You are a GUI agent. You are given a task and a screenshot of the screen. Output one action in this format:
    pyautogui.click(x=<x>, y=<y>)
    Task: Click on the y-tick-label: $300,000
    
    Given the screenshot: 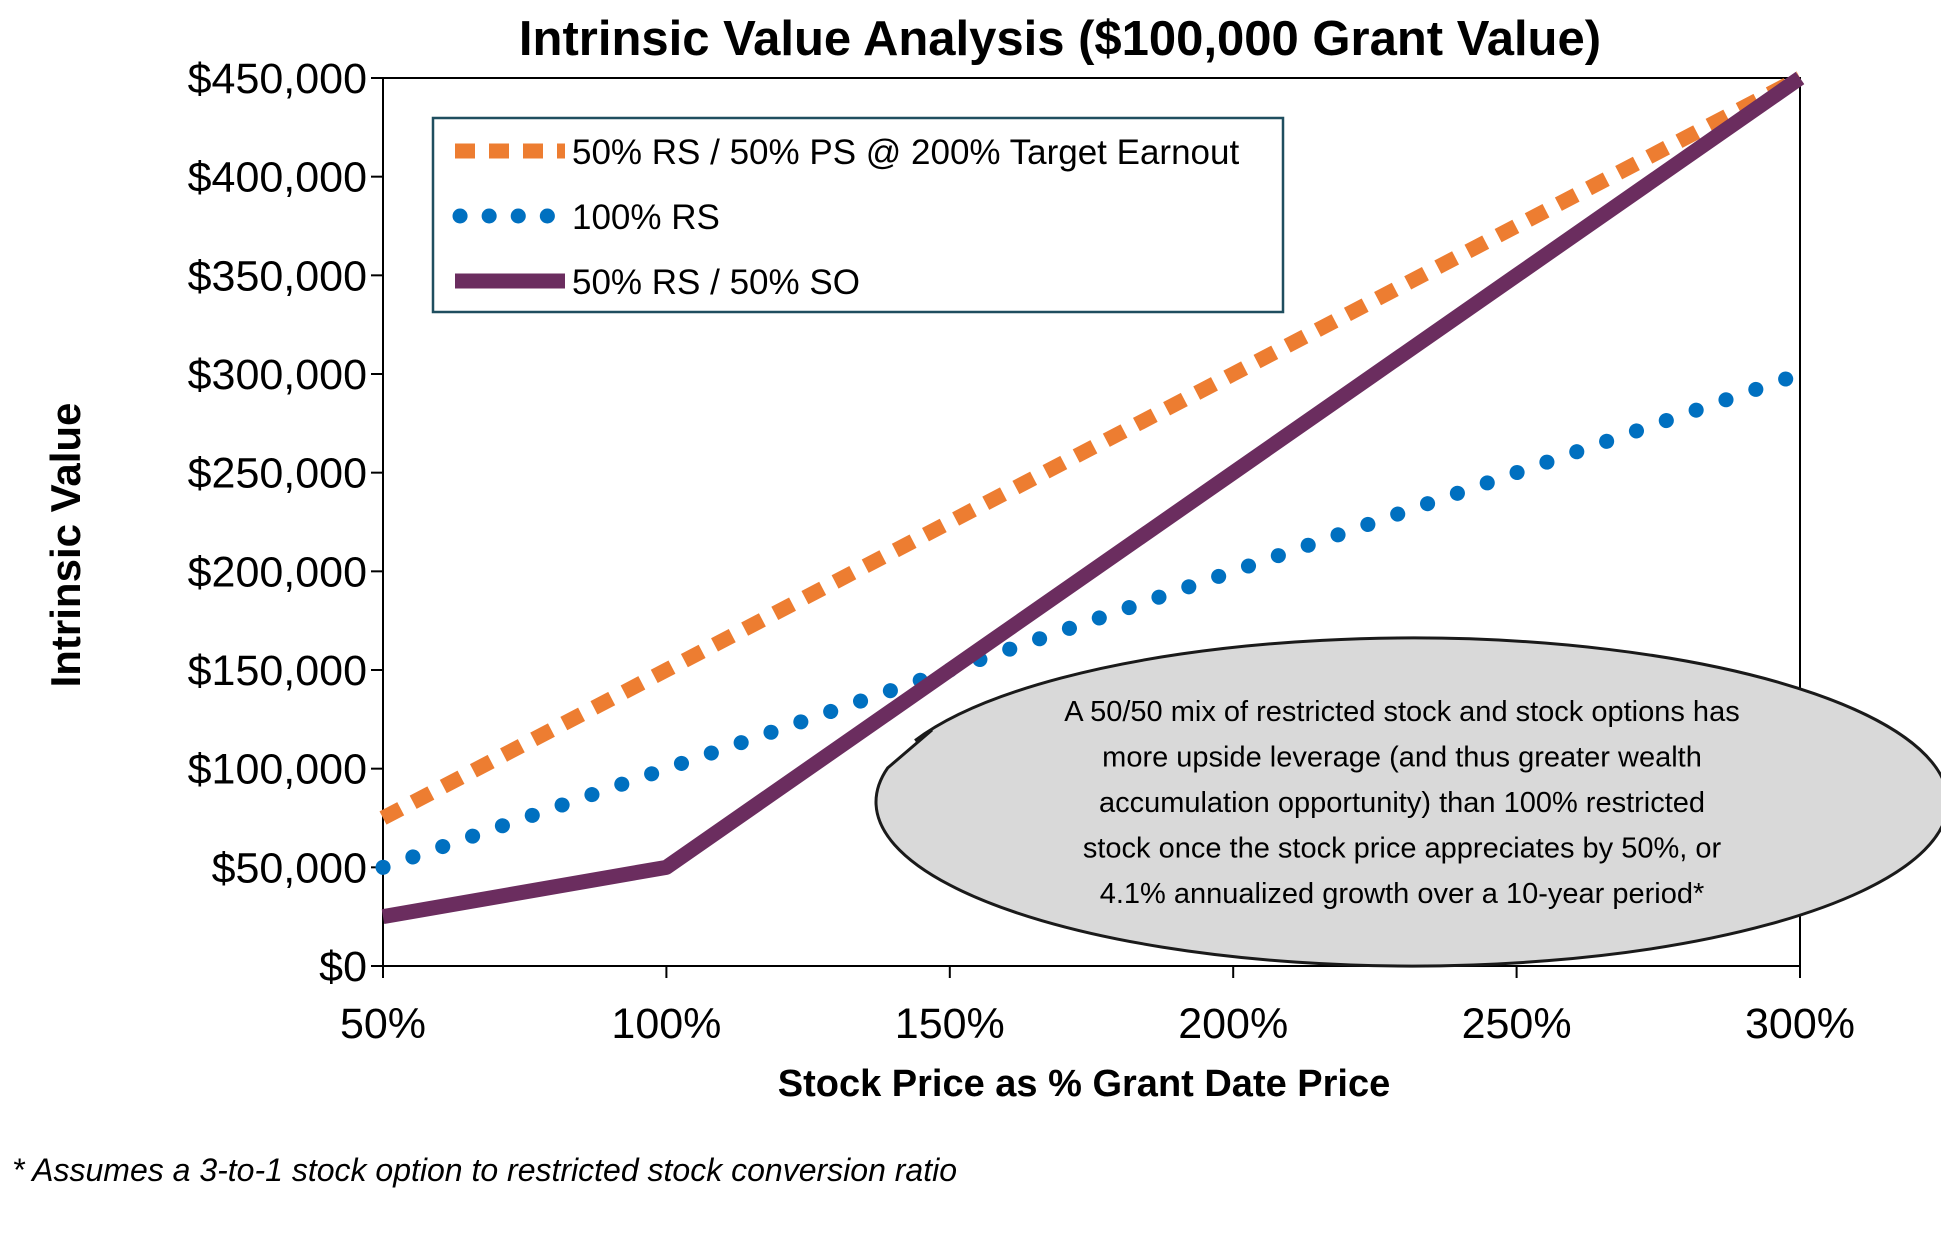 What is the action you would take?
    pyautogui.click(x=277, y=375)
    